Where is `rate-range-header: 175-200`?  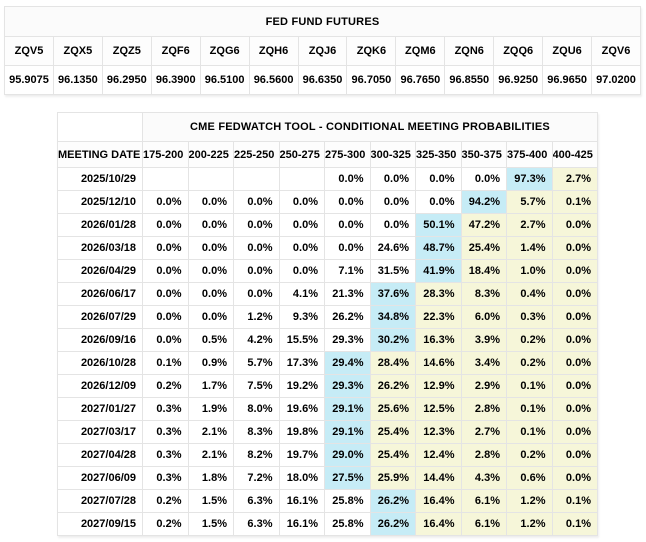
rate-range-header: 175-200 is located at coordinates (165, 154).